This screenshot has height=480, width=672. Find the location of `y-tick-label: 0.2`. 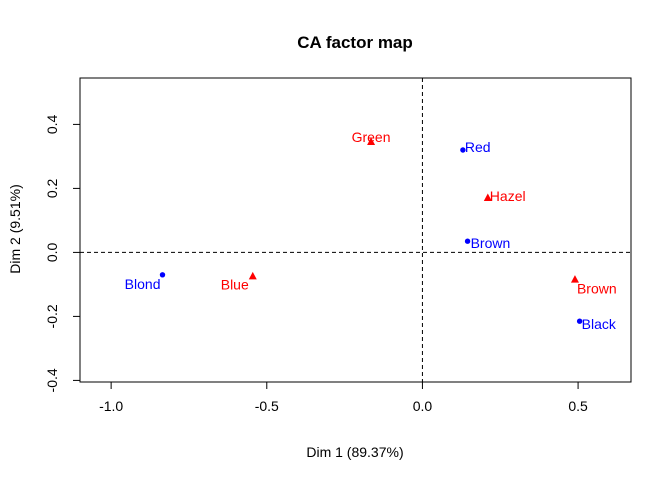

y-tick-label: 0.2 is located at coordinates (52, 188).